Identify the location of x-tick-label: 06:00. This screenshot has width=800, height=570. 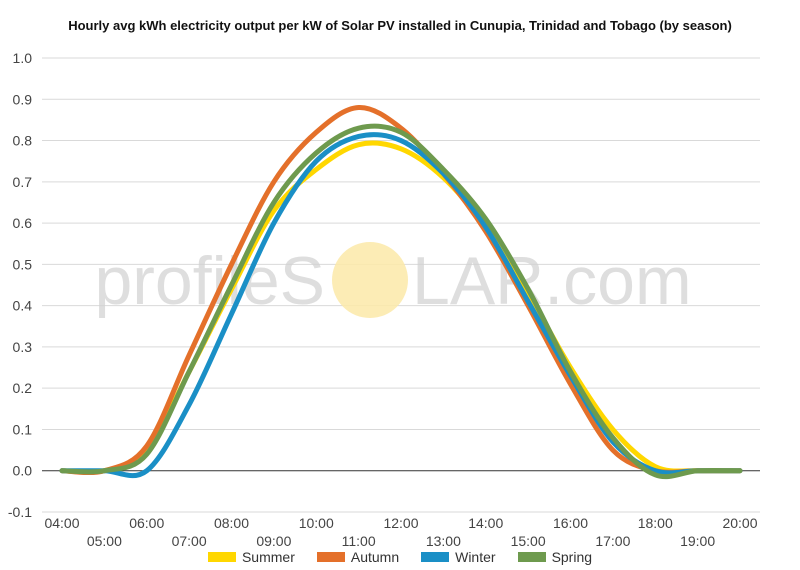
(146, 523).